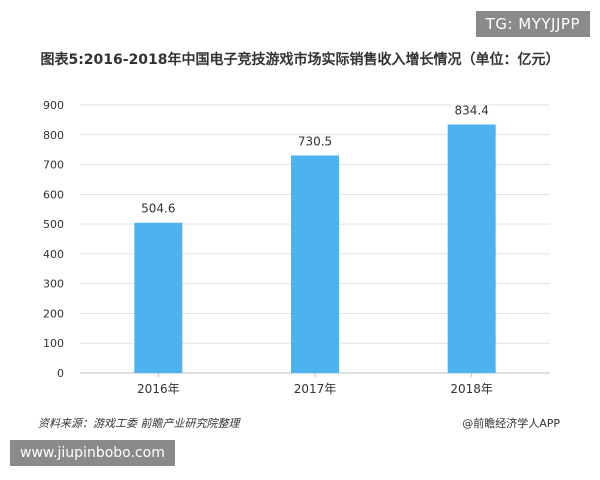  I want to click on y-tick-label: 200, so click(53, 313).